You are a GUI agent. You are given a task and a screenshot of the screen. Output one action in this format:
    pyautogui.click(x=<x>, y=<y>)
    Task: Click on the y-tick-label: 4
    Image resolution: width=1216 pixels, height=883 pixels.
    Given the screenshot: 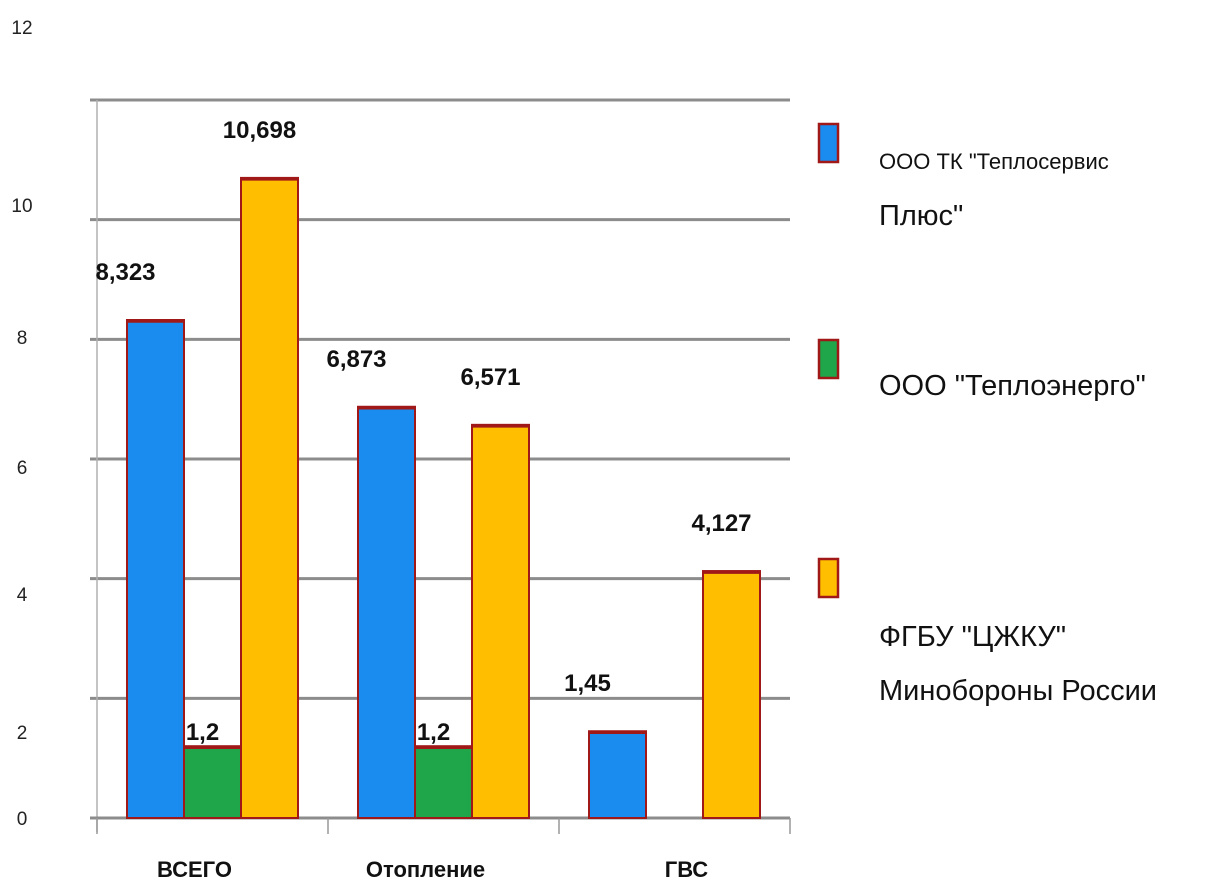 What is the action you would take?
    pyautogui.click(x=22, y=595)
    